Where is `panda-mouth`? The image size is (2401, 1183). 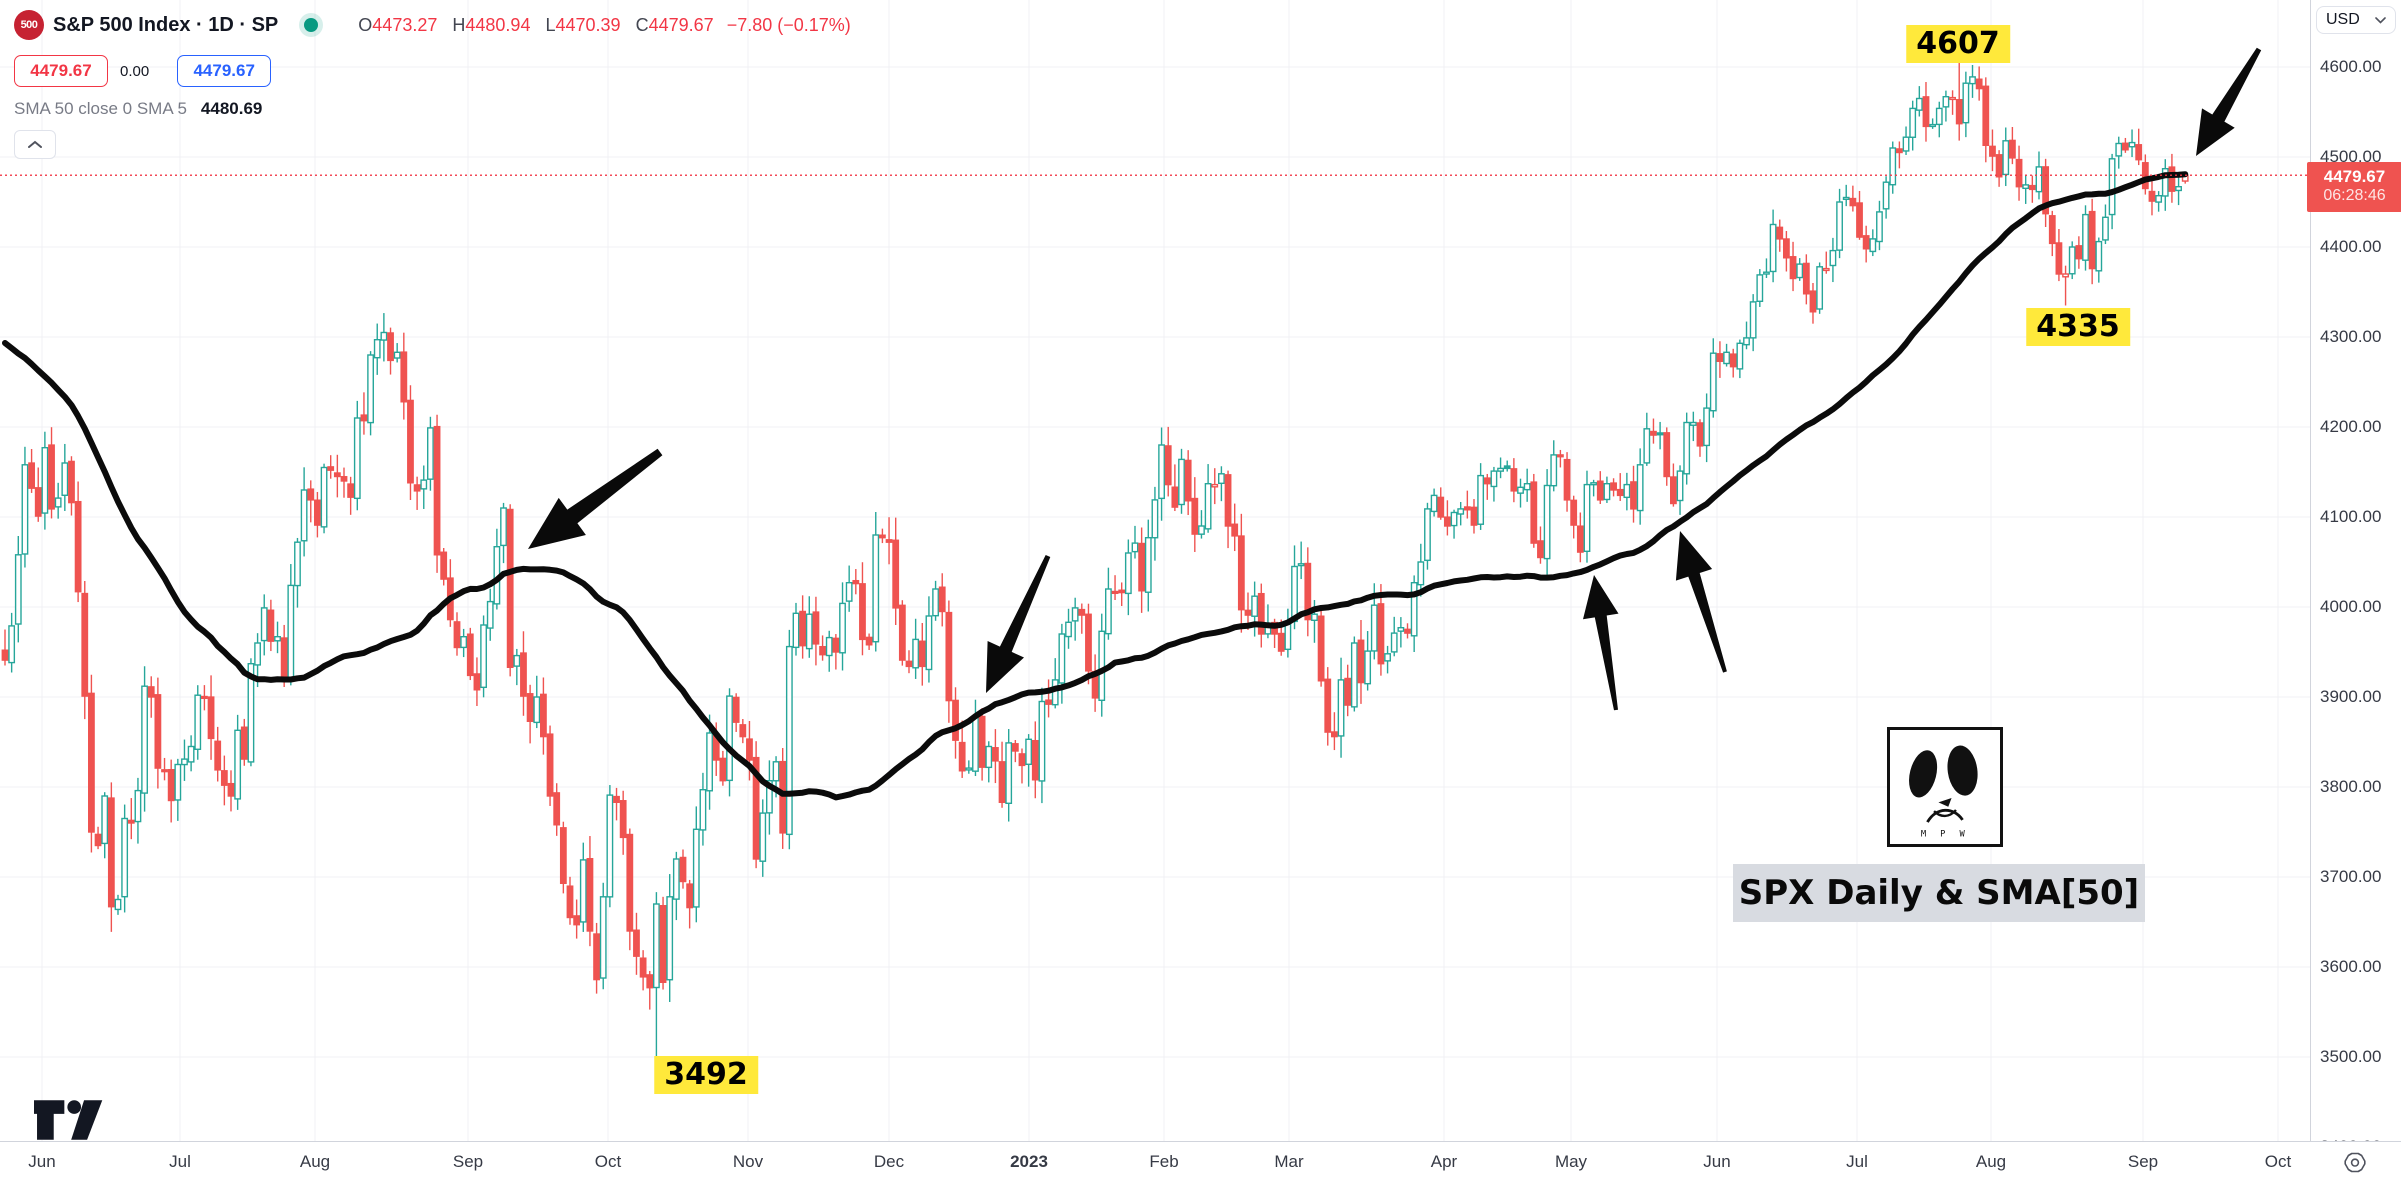
panda-mouth is located at coordinates (1945, 815).